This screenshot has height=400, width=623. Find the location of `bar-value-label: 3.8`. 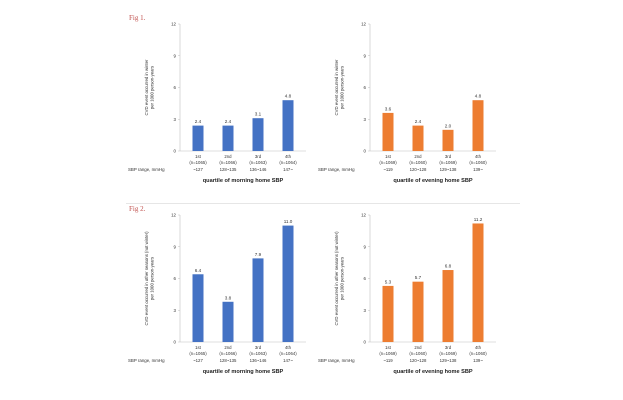

bar-value-label: 3.8 is located at coordinates (228, 297).